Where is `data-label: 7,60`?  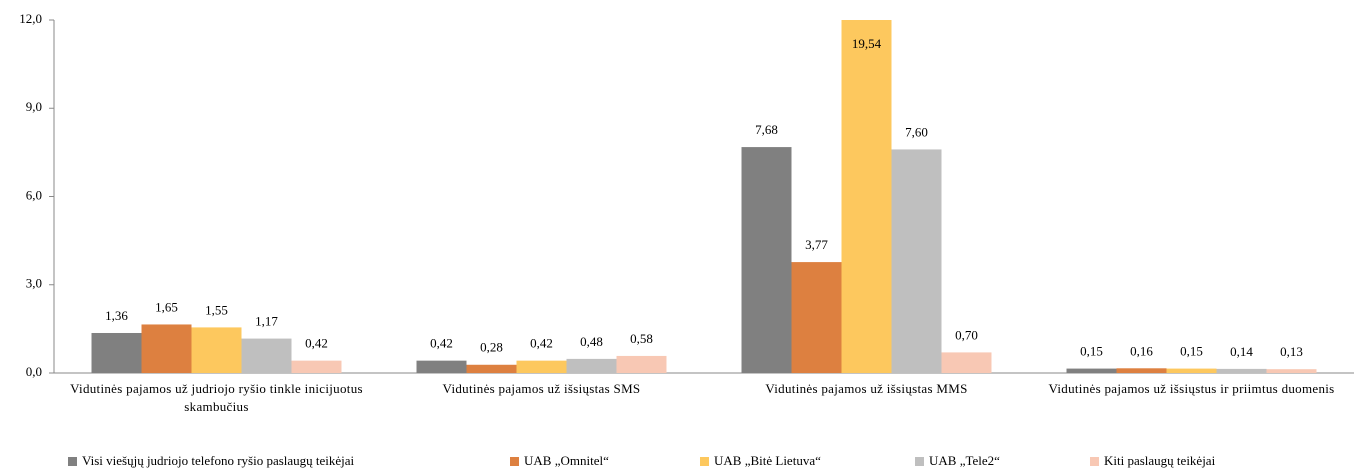
data-label: 7,60 is located at coordinates (916, 131).